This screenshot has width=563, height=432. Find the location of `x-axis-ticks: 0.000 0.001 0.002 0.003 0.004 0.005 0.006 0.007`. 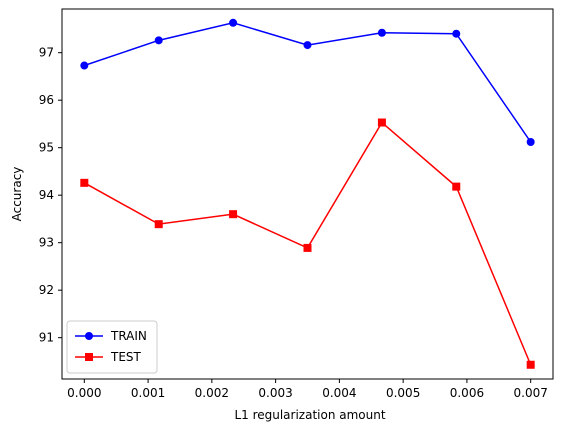

x-axis-ticks: 0.000 0.001 0.002 0.003 0.004 0.005 0.006 0.007 is located at coordinates (307, 389).